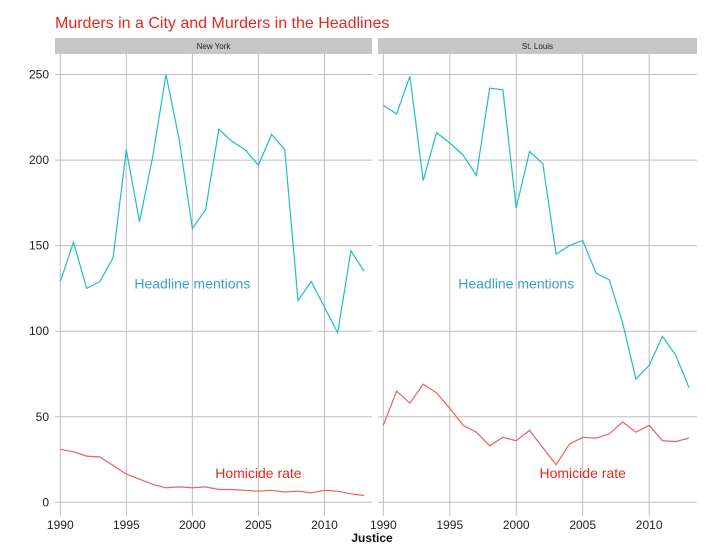  Describe the element at coordinates (39, 160) in the screenshot. I see `y-tick-label: 200` at that location.